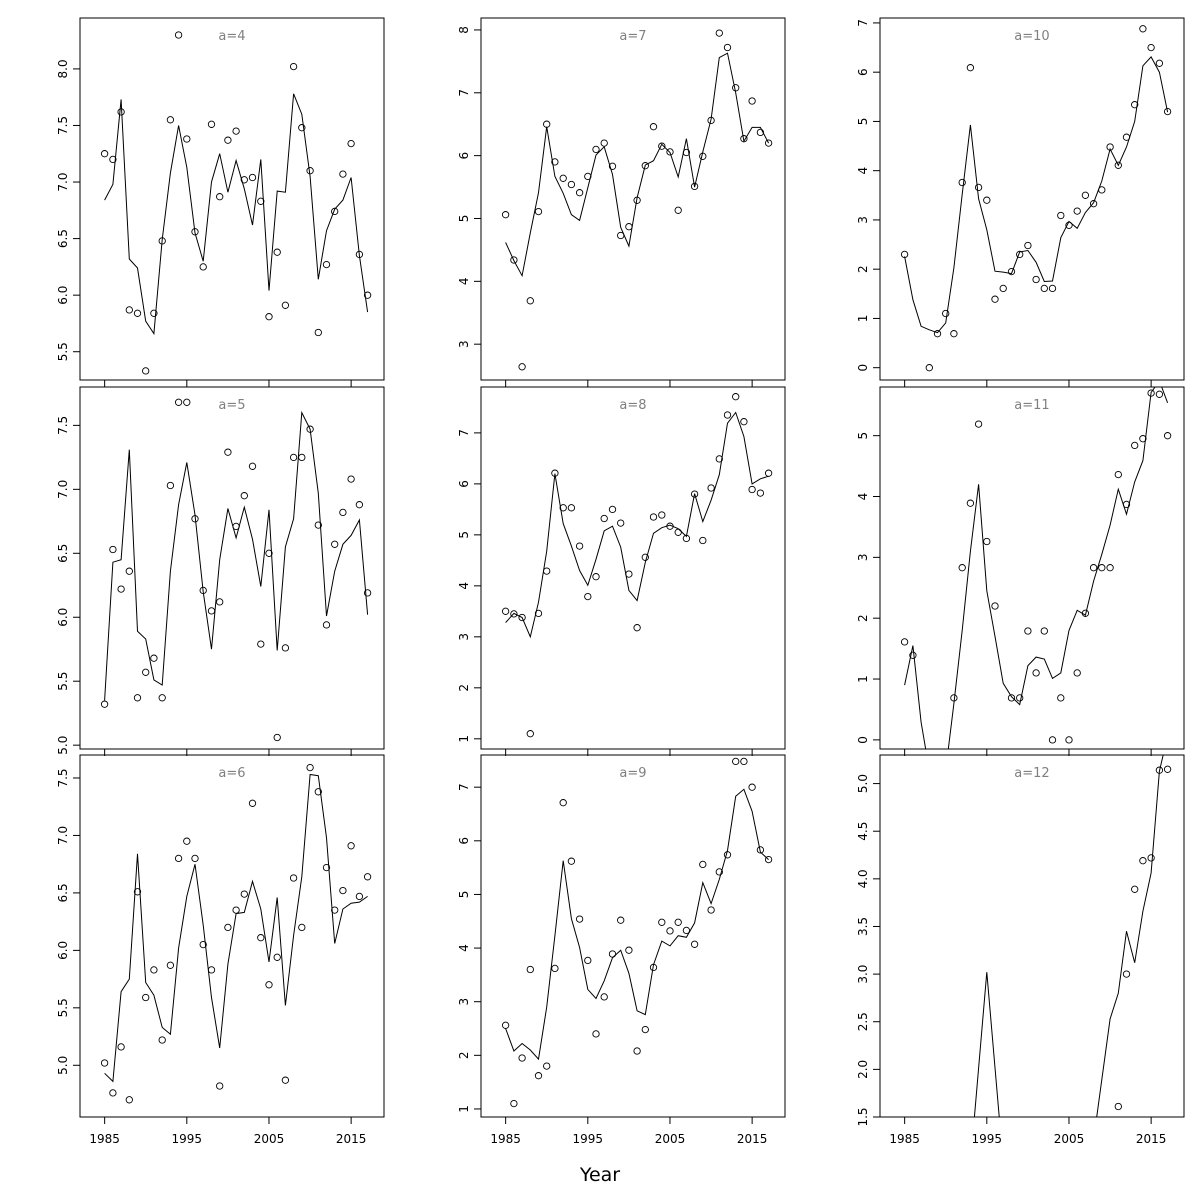 The height and width of the screenshot is (1200, 1200). What do you see at coordinates (863, 618) in the screenshot?
I see `y-tick-label: 2` at bounding box center [863, 618].